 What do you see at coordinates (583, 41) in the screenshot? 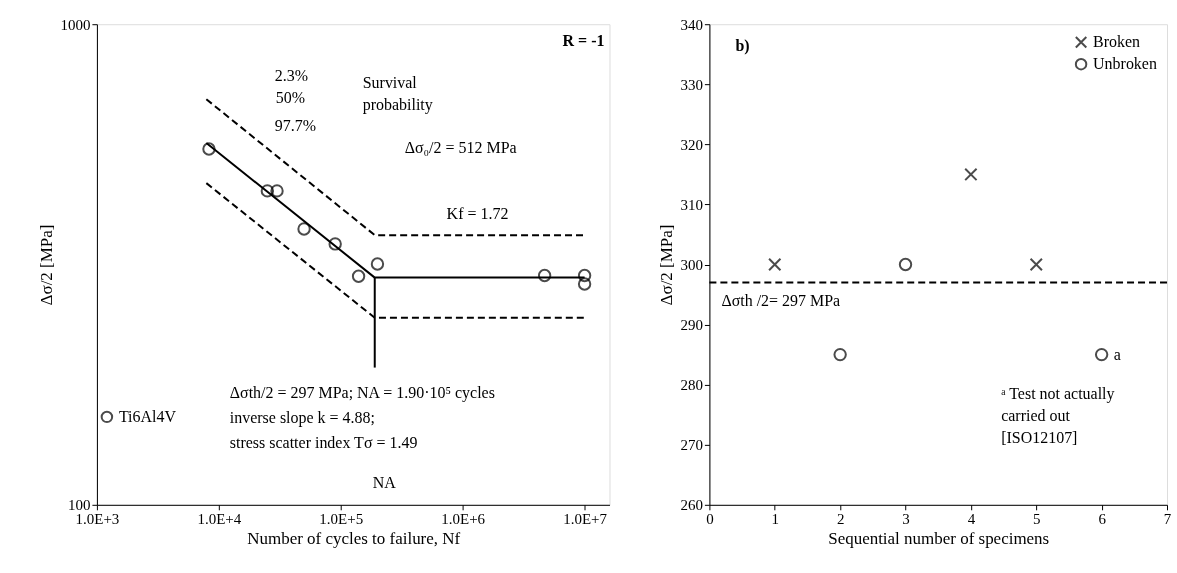
I see `annotation: R = -1` at bounding box center [583, 41].